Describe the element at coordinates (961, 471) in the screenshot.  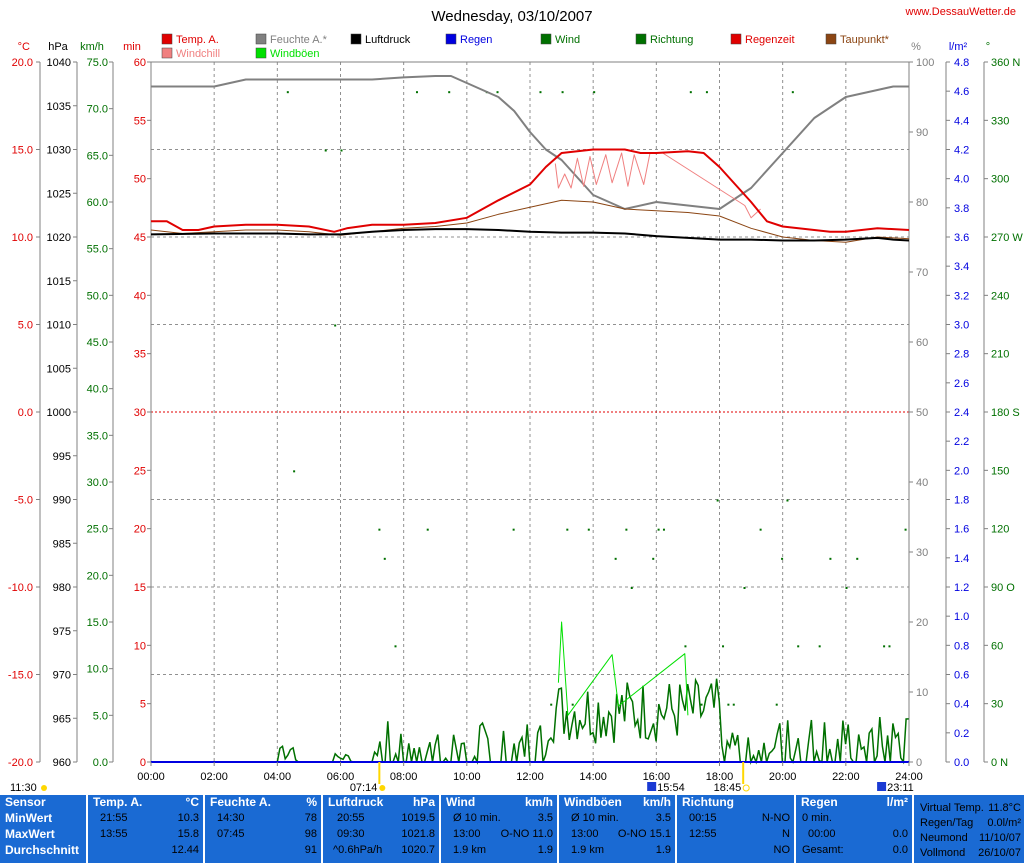
I see `rain-tick: 2.0` at that location.